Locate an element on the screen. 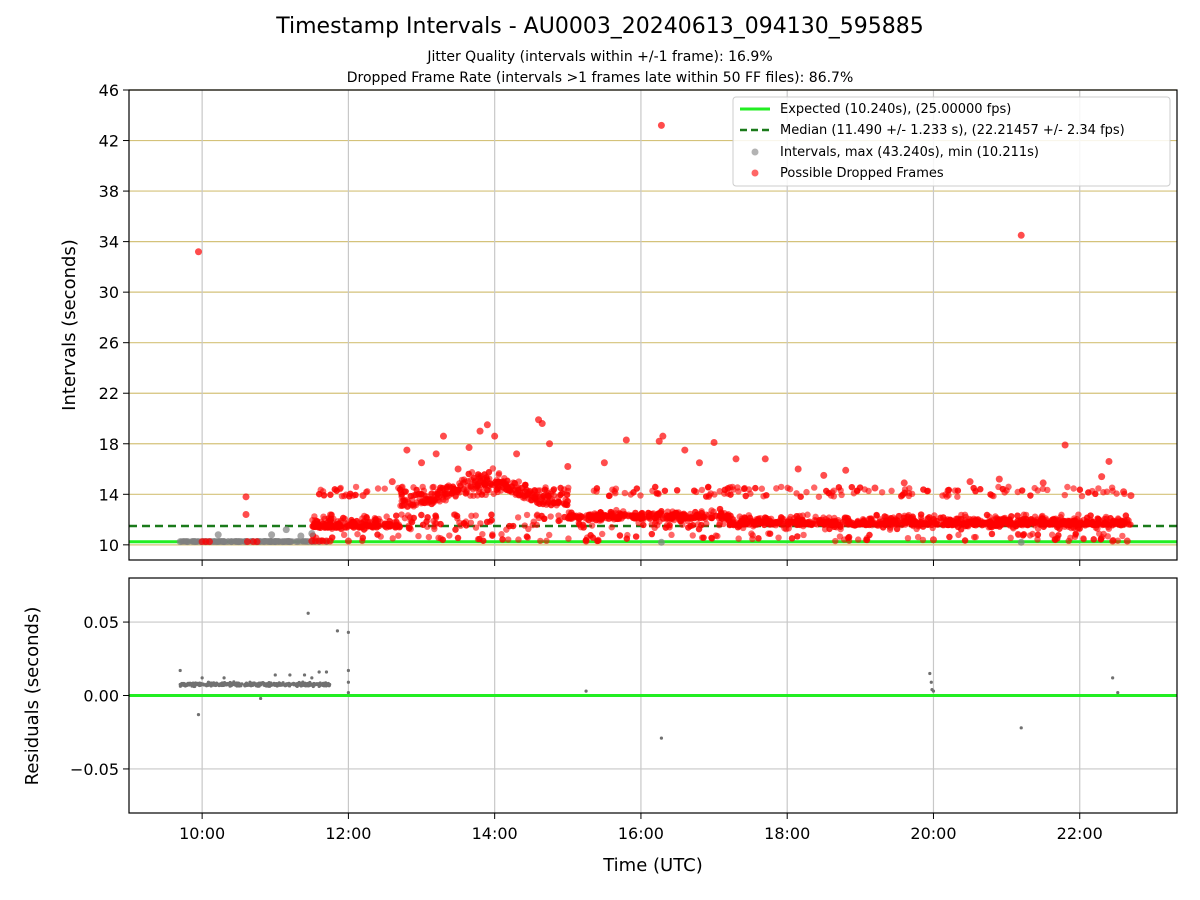  top-y-tick-label-1: 14 is located at coordinates (109, 494).